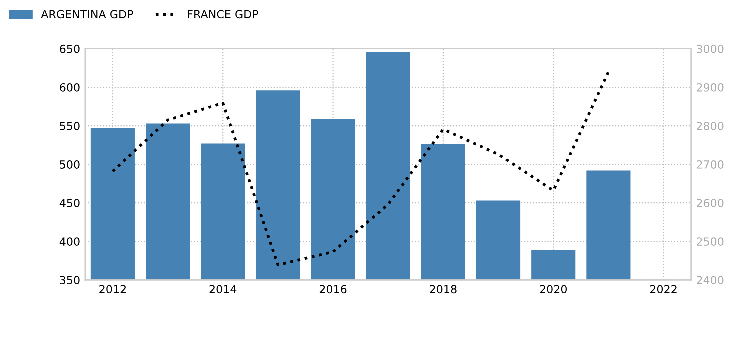 The width and height of the screenshot is (730, 340). What do you see at coordinates (710, 242) in the screenshot?
I see `y2-tick-label: 2500` at bounding box center [710, 242].